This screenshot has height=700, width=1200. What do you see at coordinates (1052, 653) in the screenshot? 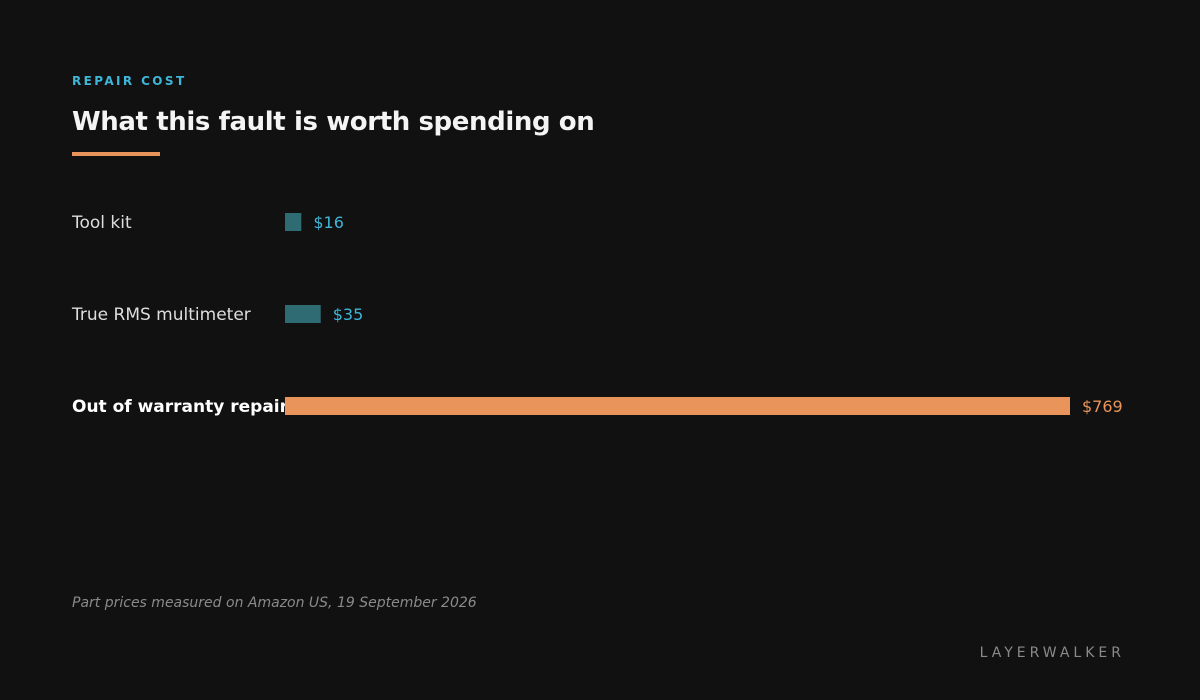
I see `brand-wordmark: LAYERWALKER` at bounding box center [1052, 653].